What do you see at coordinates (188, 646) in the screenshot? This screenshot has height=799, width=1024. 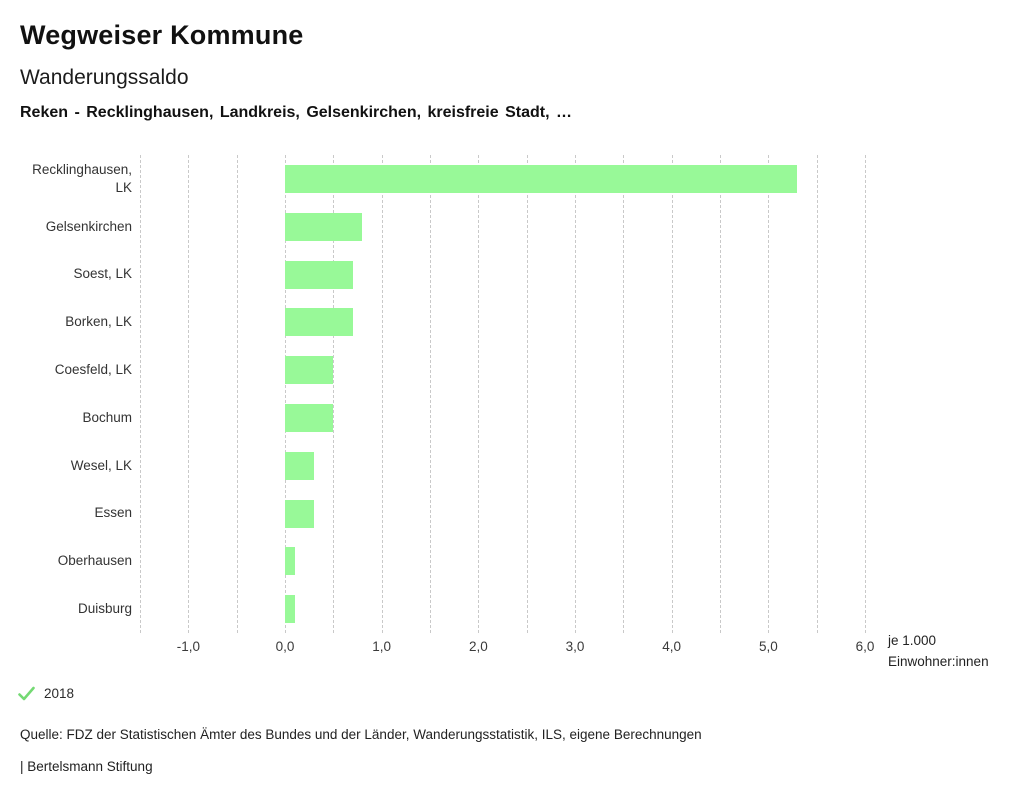 I see `x-tick-label: -1,0` at bounding box center [188, 646].